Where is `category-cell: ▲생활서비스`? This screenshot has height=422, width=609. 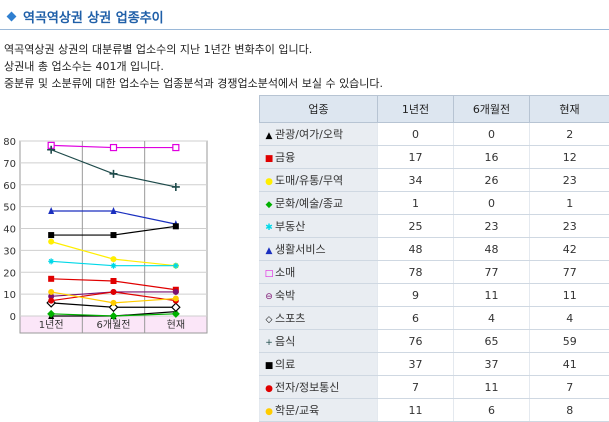 category-cell: ▲생활서비스 is located at coordinates (319, 249).